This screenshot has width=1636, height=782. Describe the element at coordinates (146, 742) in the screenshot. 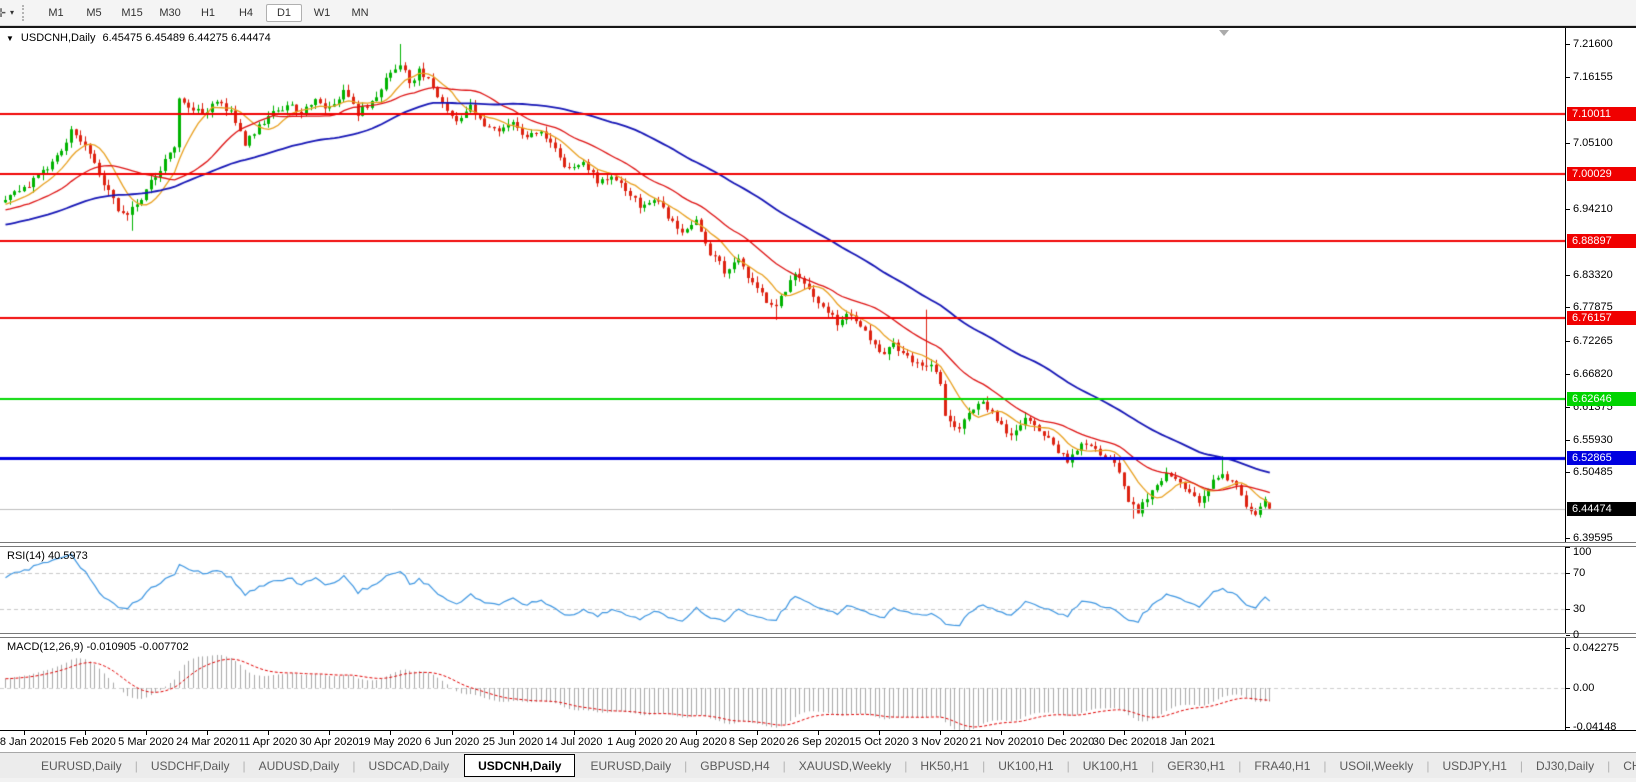

I see `date-tick-label: 5 Mar 2020` at that location.